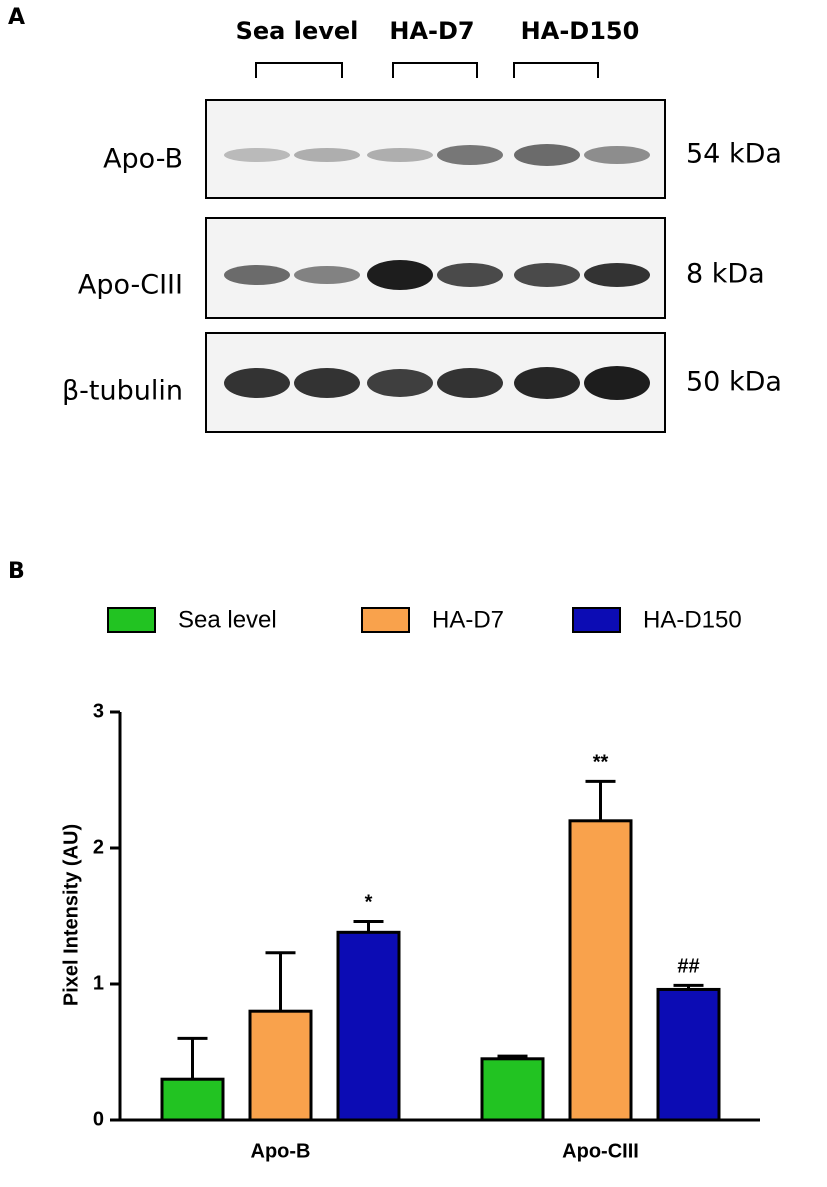 This screenshot has width=827, height=1187. I want to click on panel-label: A, so click(16, 17).